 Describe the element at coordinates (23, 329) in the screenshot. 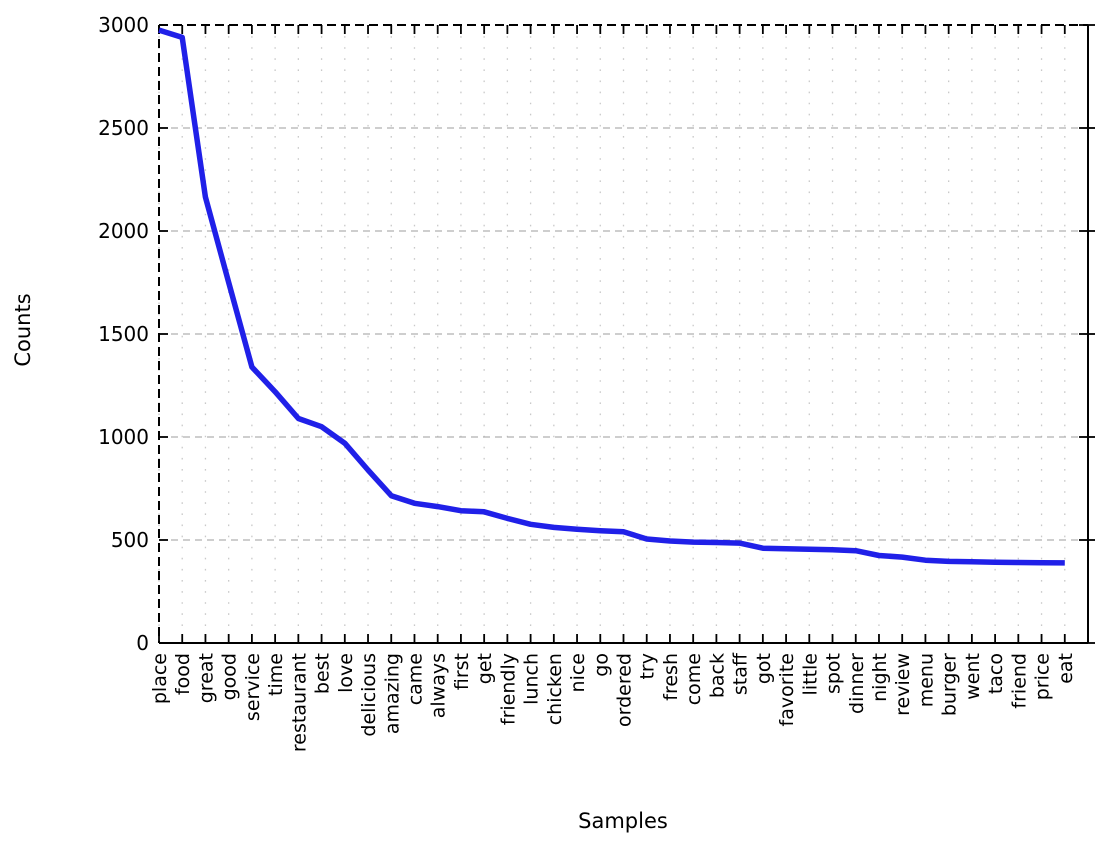

I see `y-axis-label: Counts` at that location.